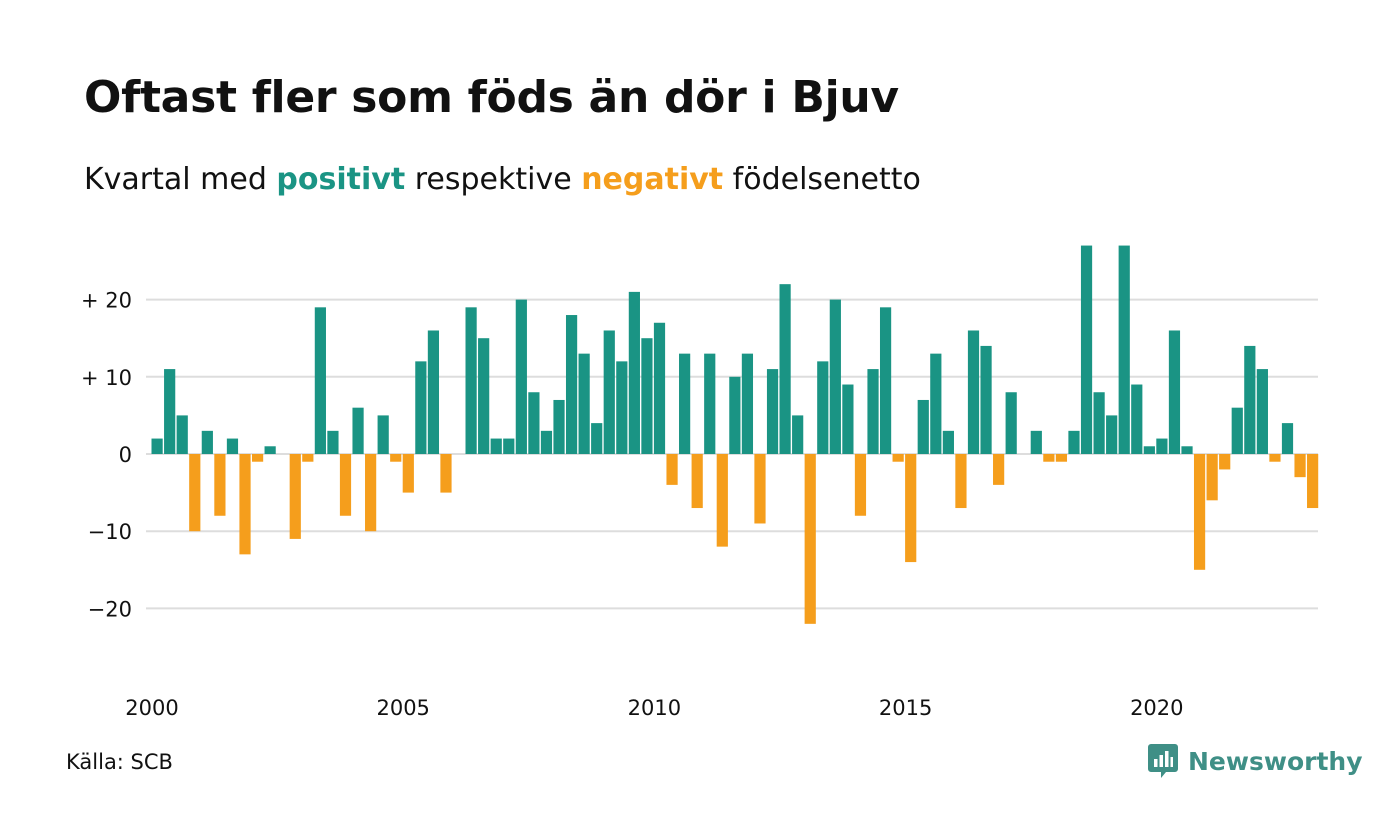 This screenshot has width=1400, height=840. Describe the element at coordinates (110, 532) in the screenshot. I see `y-tick-label: −10` at that location.